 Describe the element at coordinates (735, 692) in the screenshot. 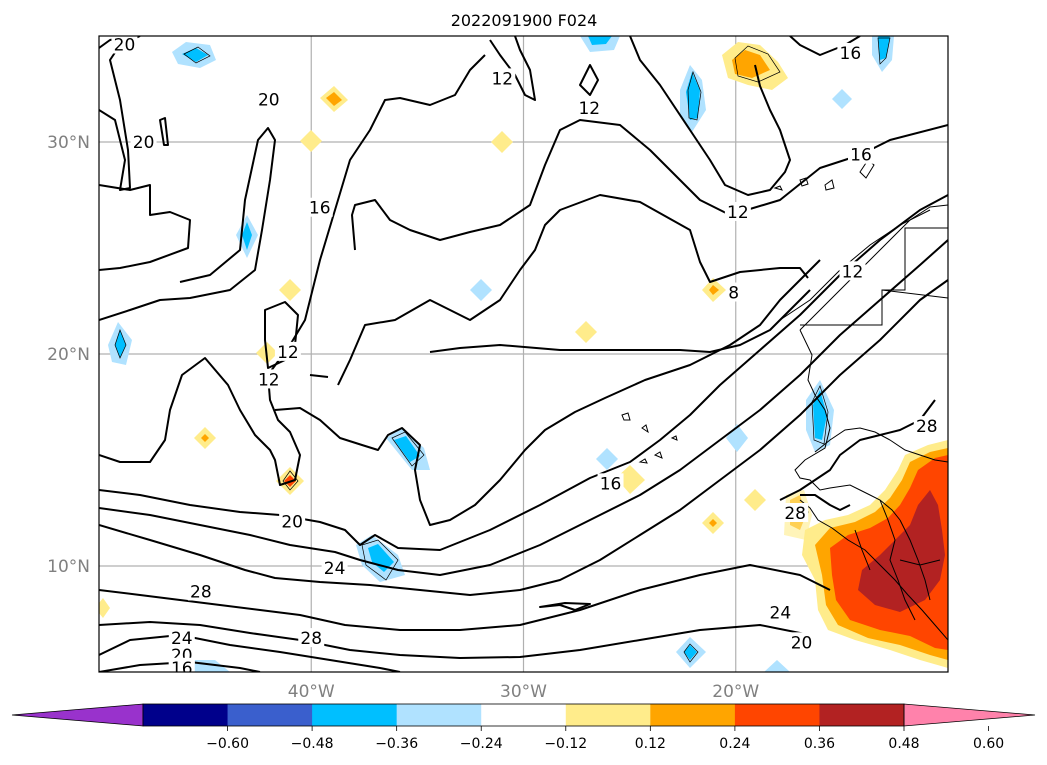

I see `lon-tick-label-2: 20°W` at that location.